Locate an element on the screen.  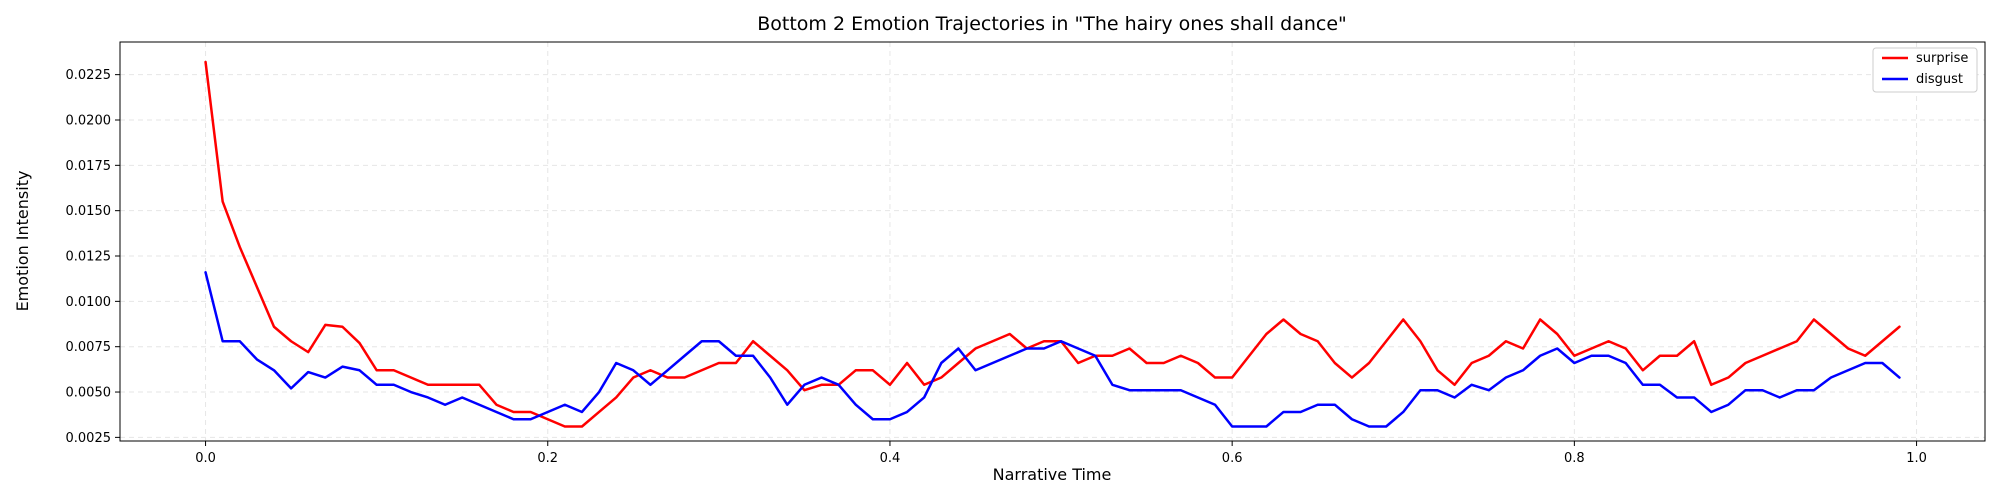
y-tick-label: 0.0025 is located at coordinates (89, 438).